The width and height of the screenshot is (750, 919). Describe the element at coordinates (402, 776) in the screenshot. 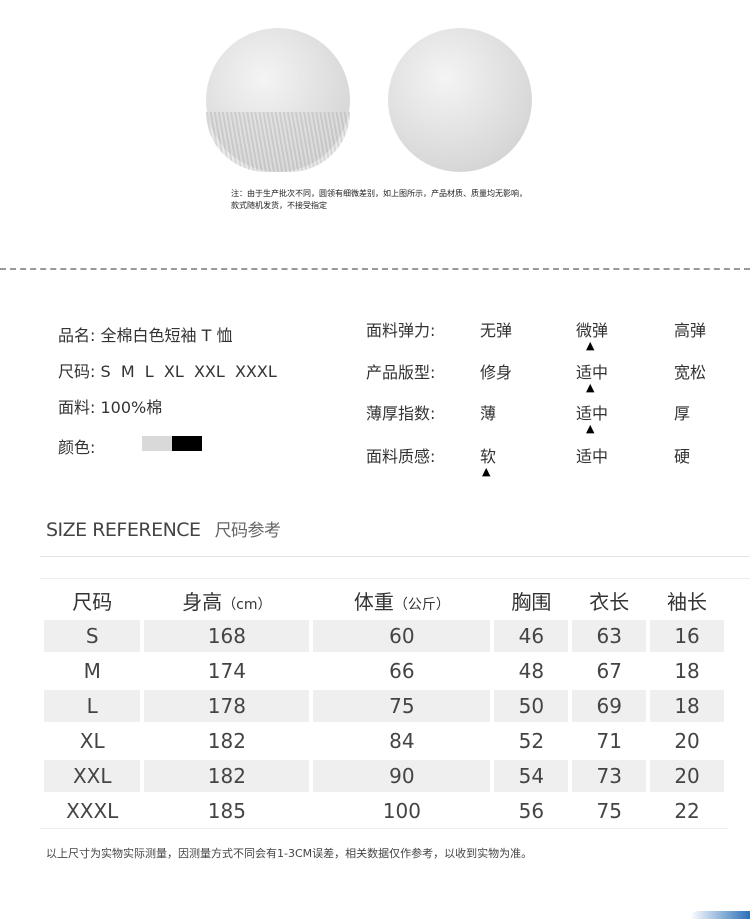

I see `table-cell: 90` at that location.